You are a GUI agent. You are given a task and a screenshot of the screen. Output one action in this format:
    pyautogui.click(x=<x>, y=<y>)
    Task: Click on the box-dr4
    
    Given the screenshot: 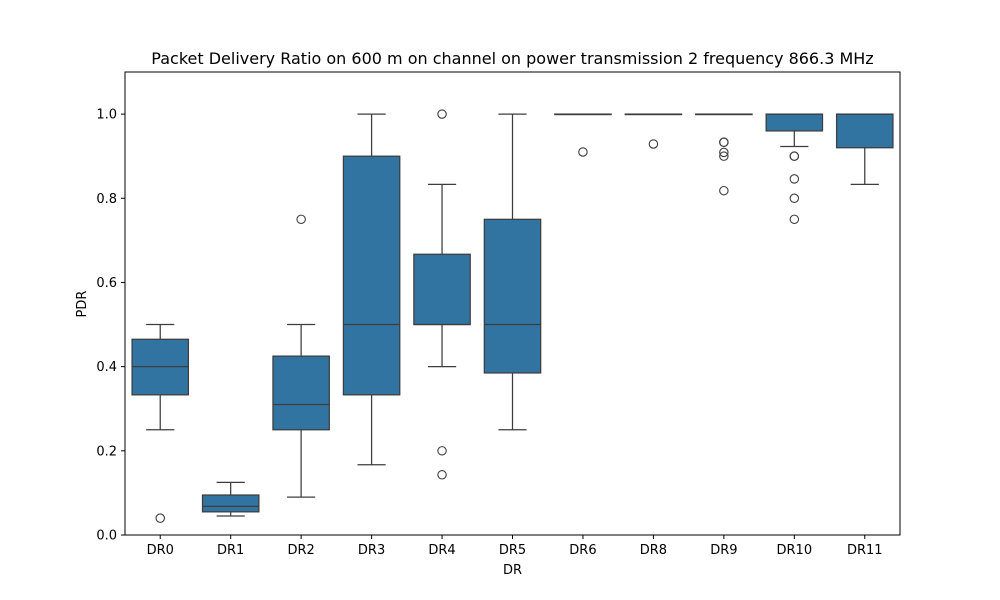 What is the action you would take?
    pyautogui.click(x=442, y=294)
    